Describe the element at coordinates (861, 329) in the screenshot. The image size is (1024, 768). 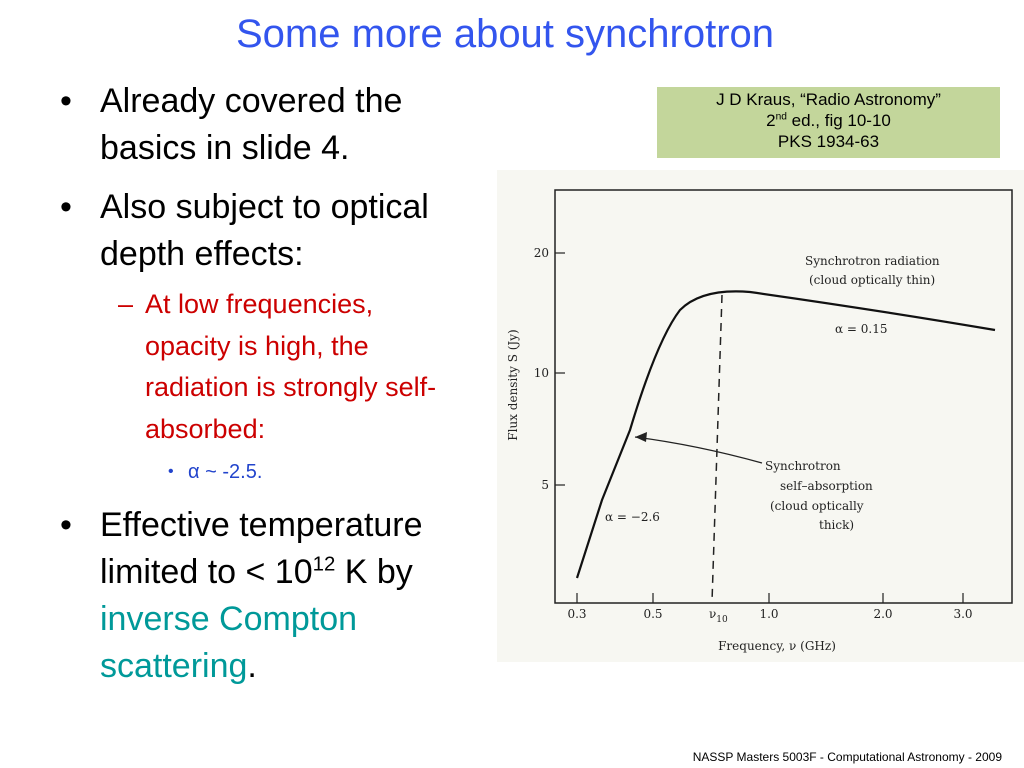
I see `annotation: α = 0.15` at that location.